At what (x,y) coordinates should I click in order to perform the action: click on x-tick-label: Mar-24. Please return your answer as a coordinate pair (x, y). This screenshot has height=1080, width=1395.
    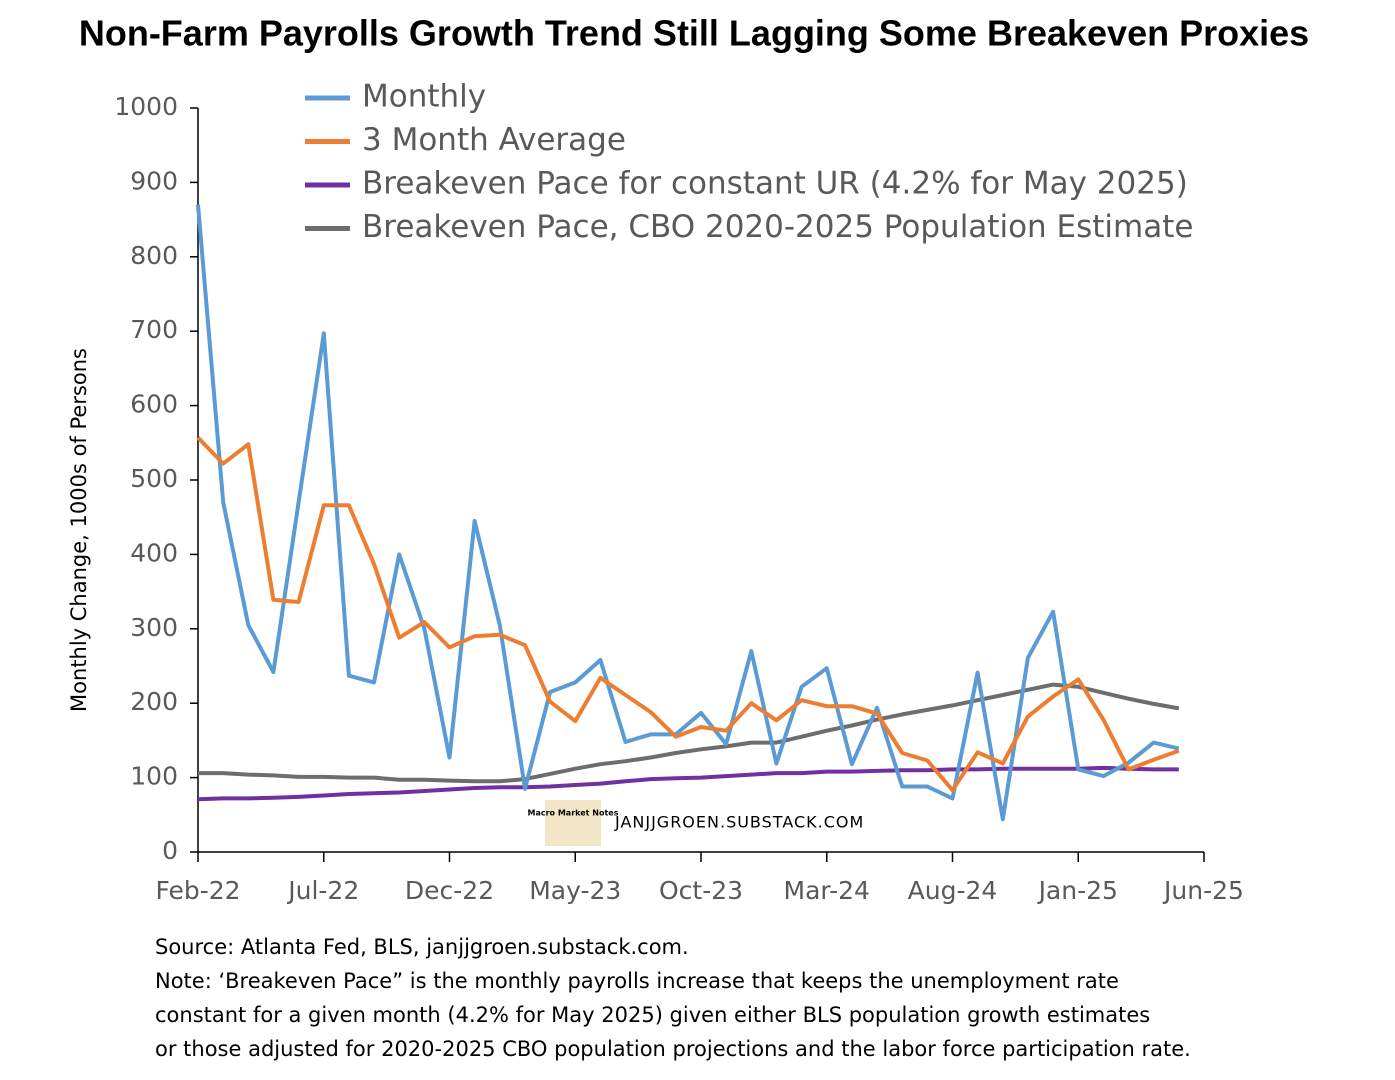
    Looking at the image, I should click on (827, 890).